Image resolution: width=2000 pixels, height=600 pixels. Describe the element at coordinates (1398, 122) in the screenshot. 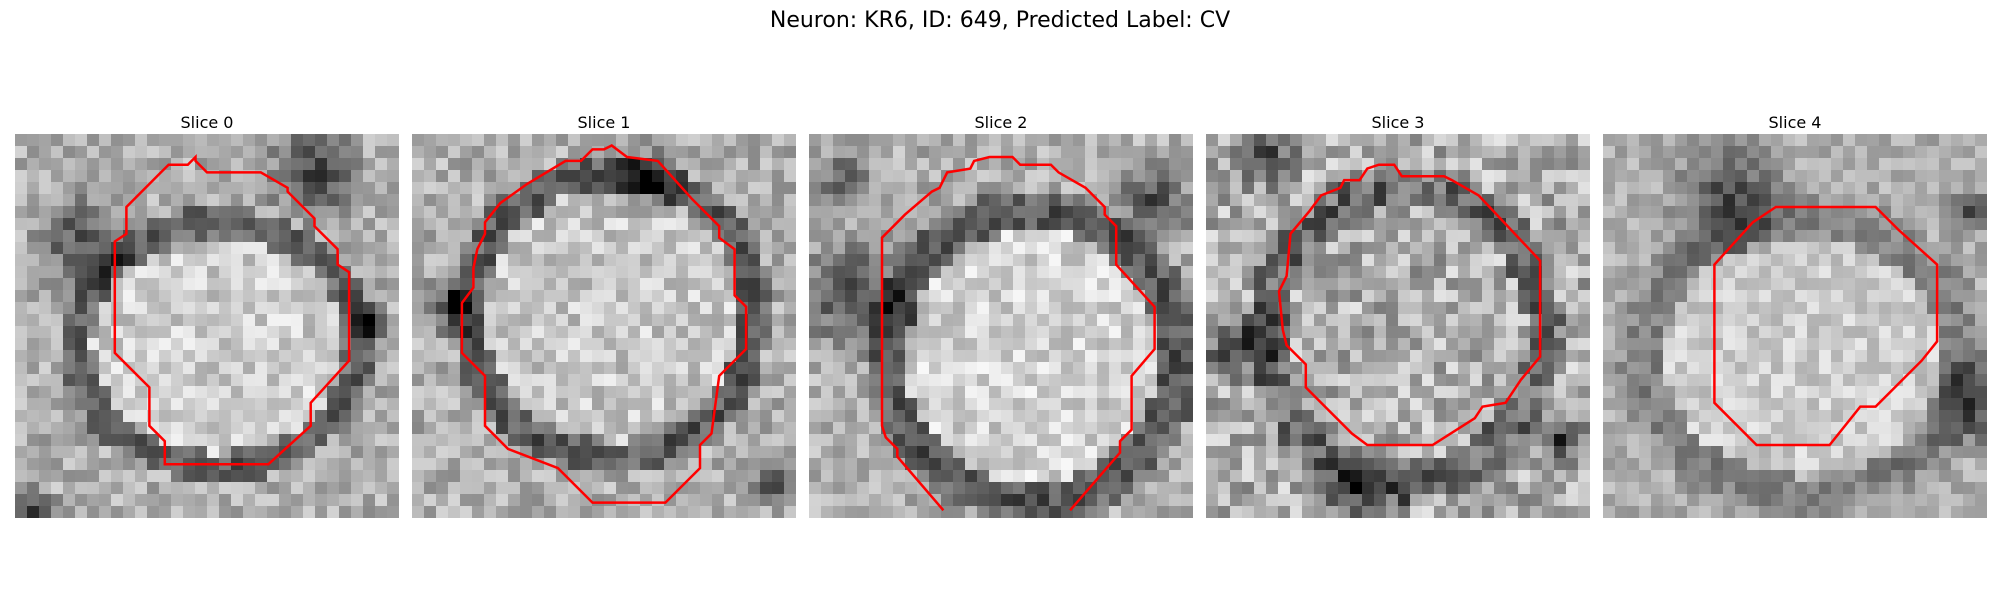

I see `slice-title: Slice 3` at that location.